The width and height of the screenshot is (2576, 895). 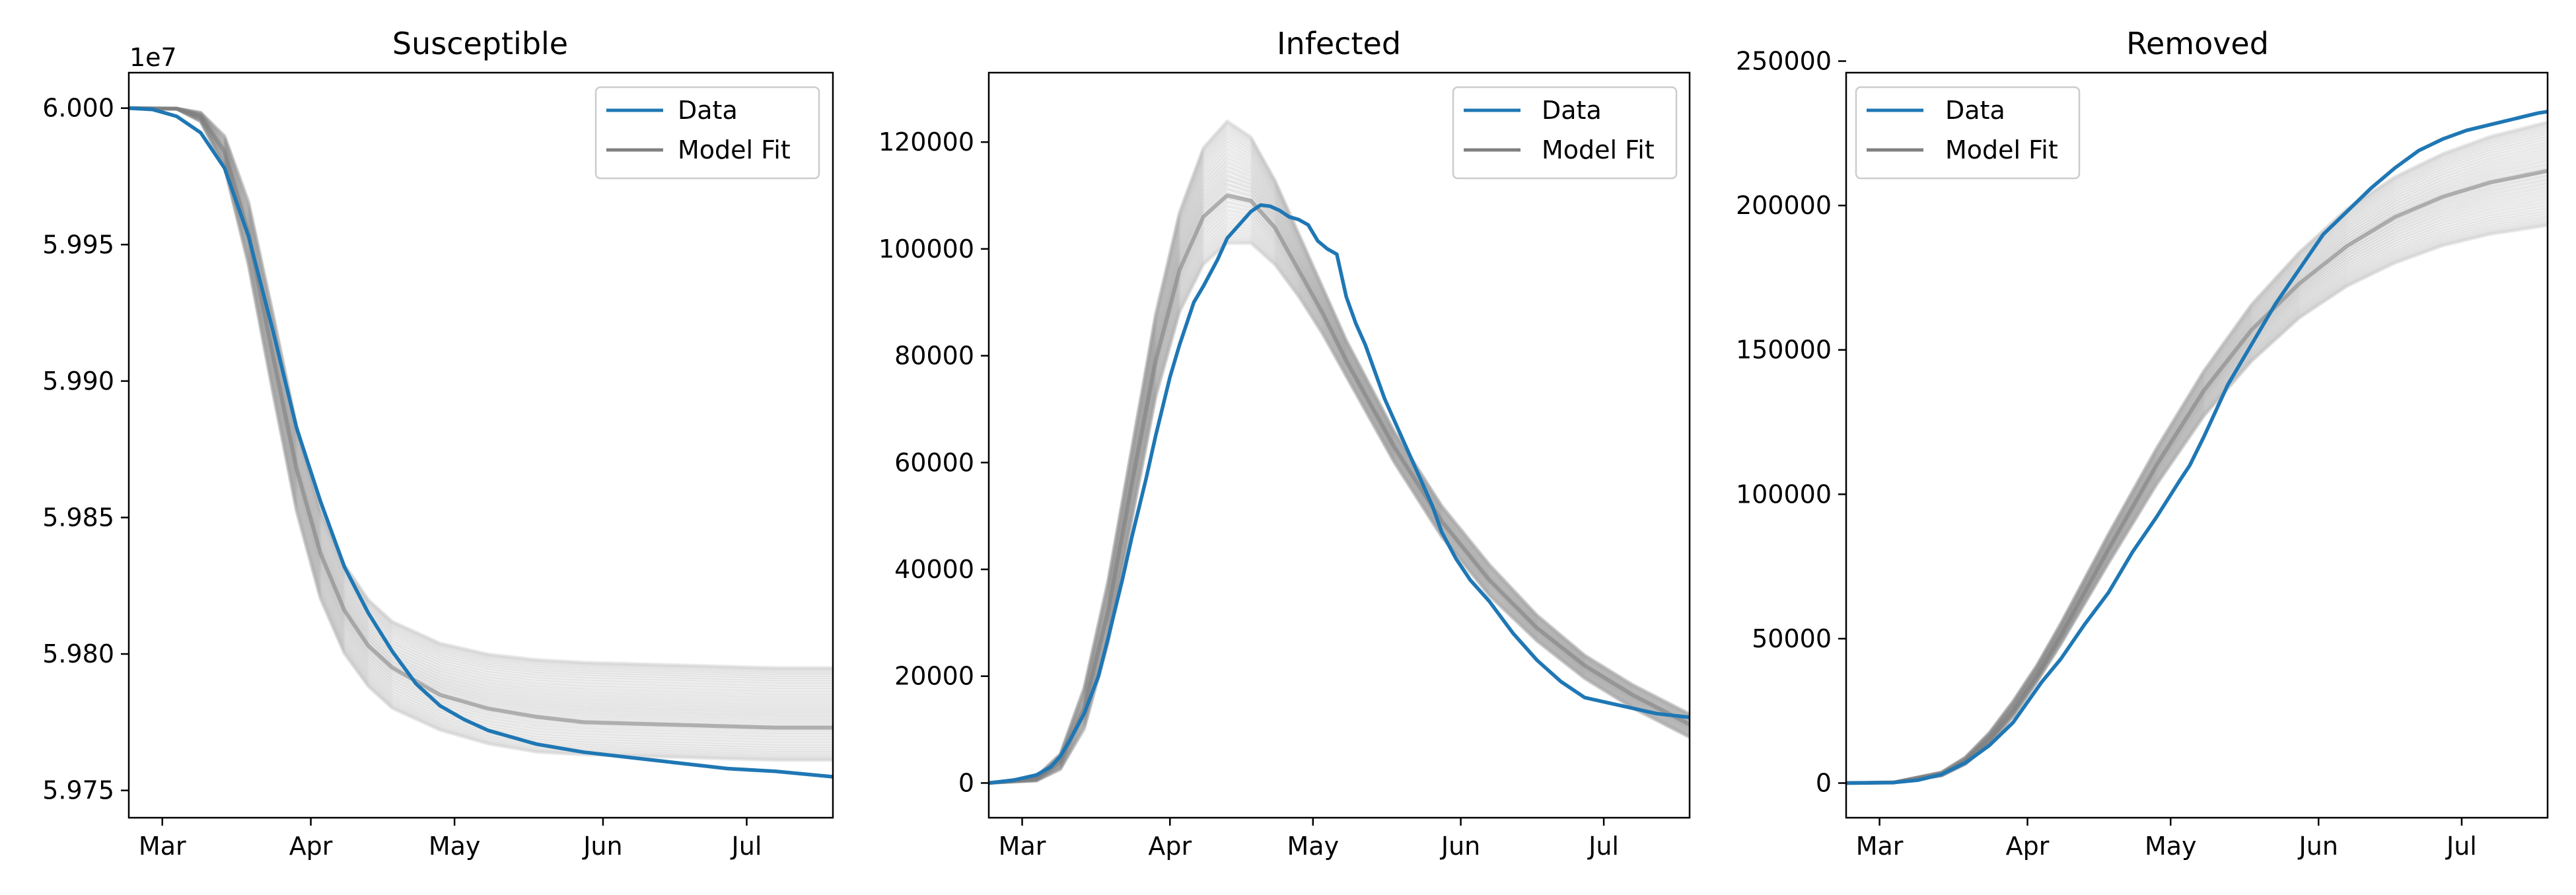 I want to click on removed-legend-data-label: Data, so click(x=1975, y=110).